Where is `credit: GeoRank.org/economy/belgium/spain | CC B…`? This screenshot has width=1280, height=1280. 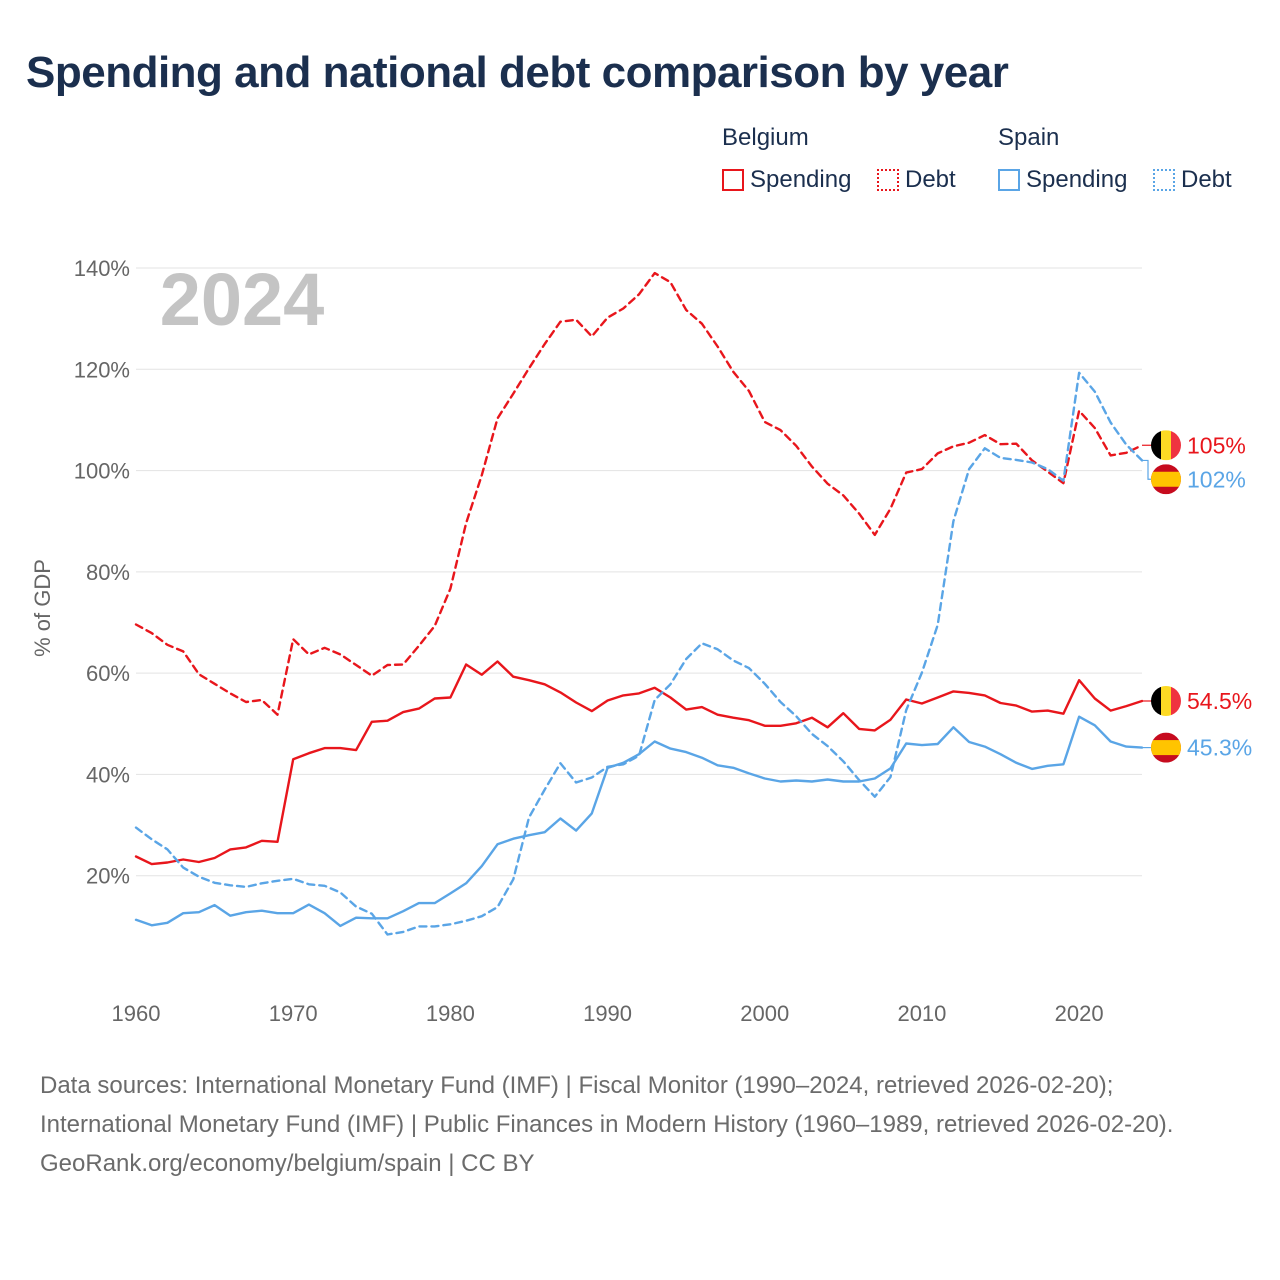
credit: GeoRank.org/economy/belgium/spain | CC B… is located at coordinates (287, 1163).